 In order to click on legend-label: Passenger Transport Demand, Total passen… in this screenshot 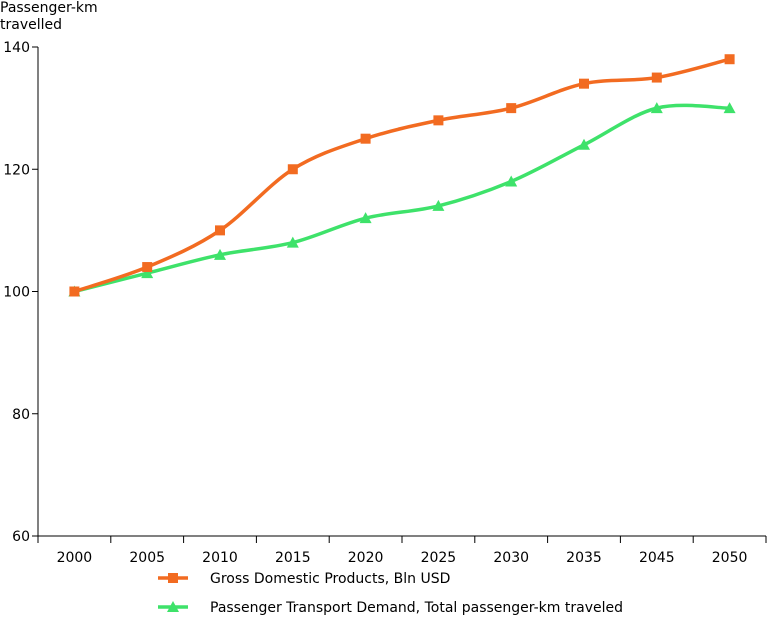, I will do `click(416, 608)`.